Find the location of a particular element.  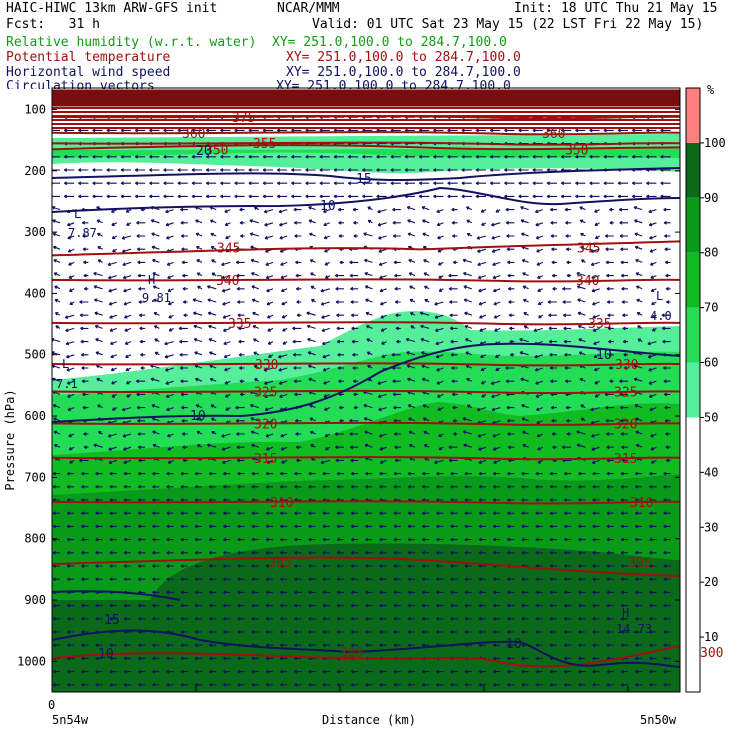

circulation-vector-1950 is located at coordinates (255, 684).